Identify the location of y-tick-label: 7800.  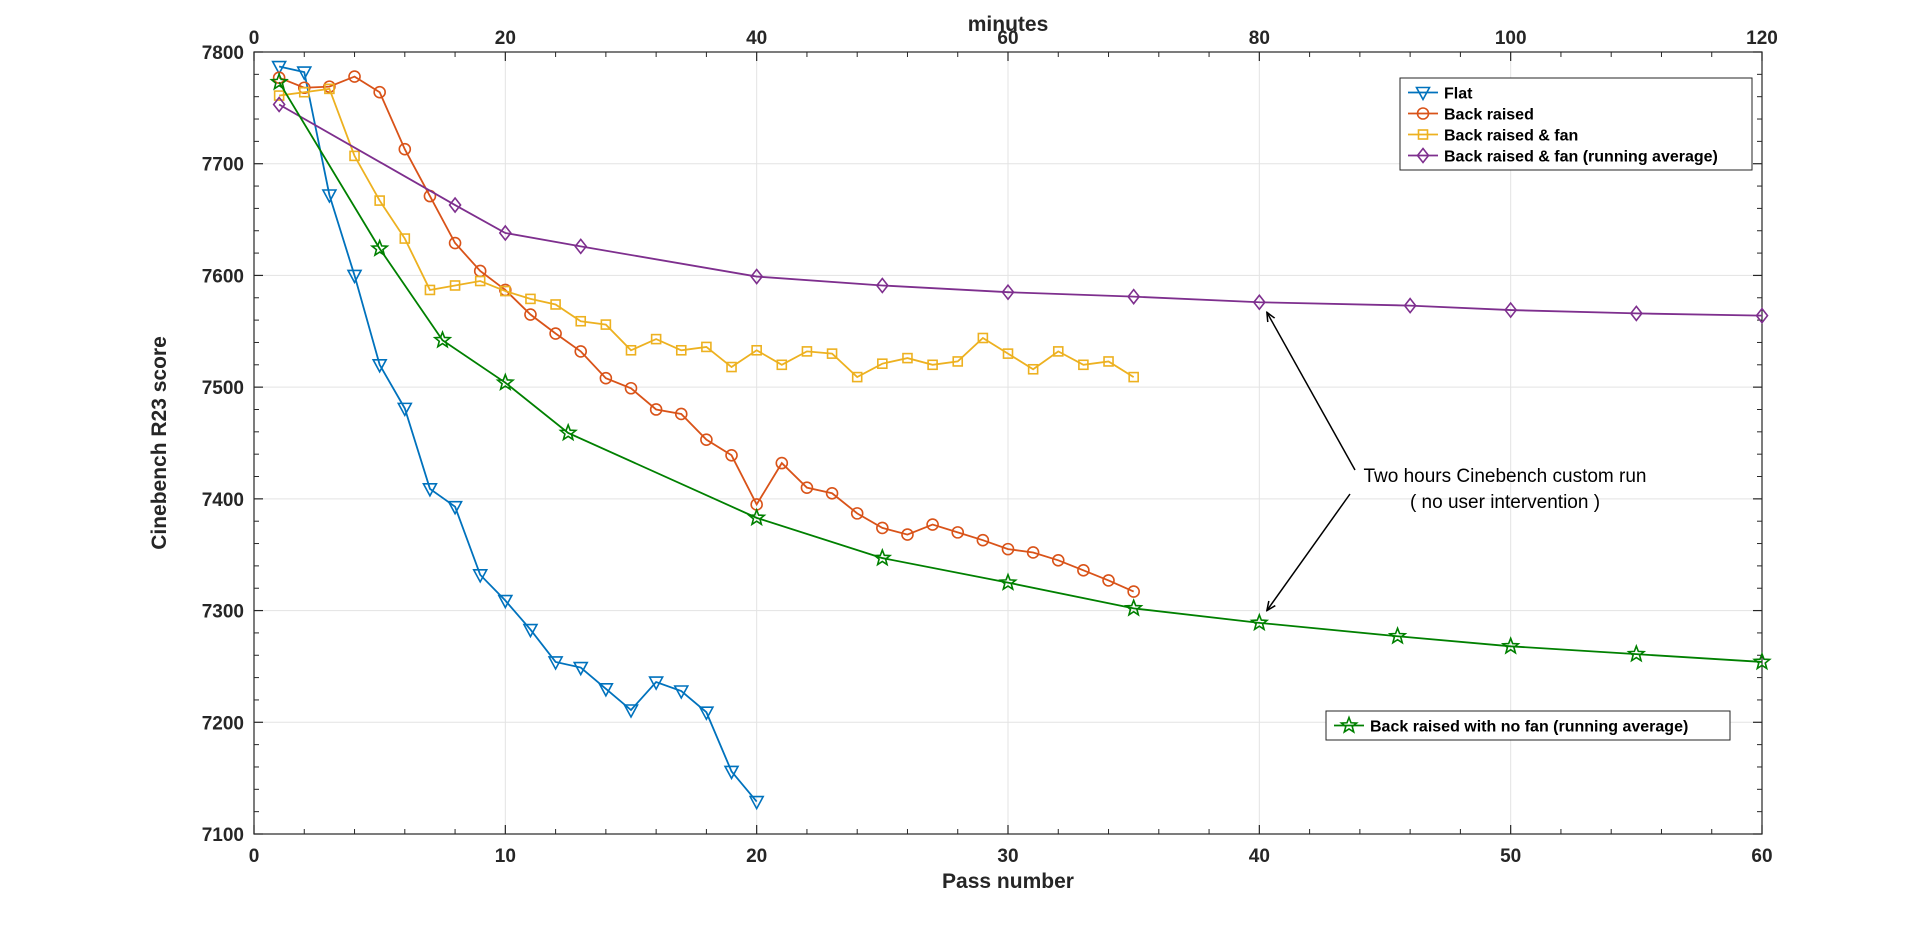
(223, 53).